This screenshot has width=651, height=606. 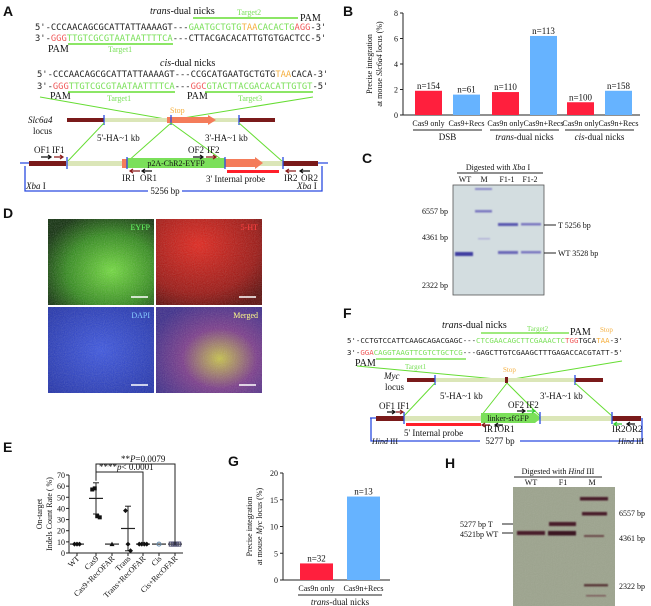 I want to click on primer-of1: OF1, so click(x=42, y=150).